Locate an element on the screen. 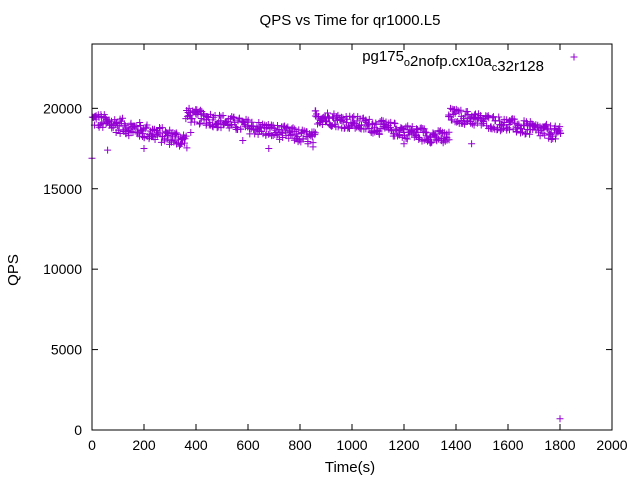  x-tick-label: 0 is located at coordinates (92, 445).